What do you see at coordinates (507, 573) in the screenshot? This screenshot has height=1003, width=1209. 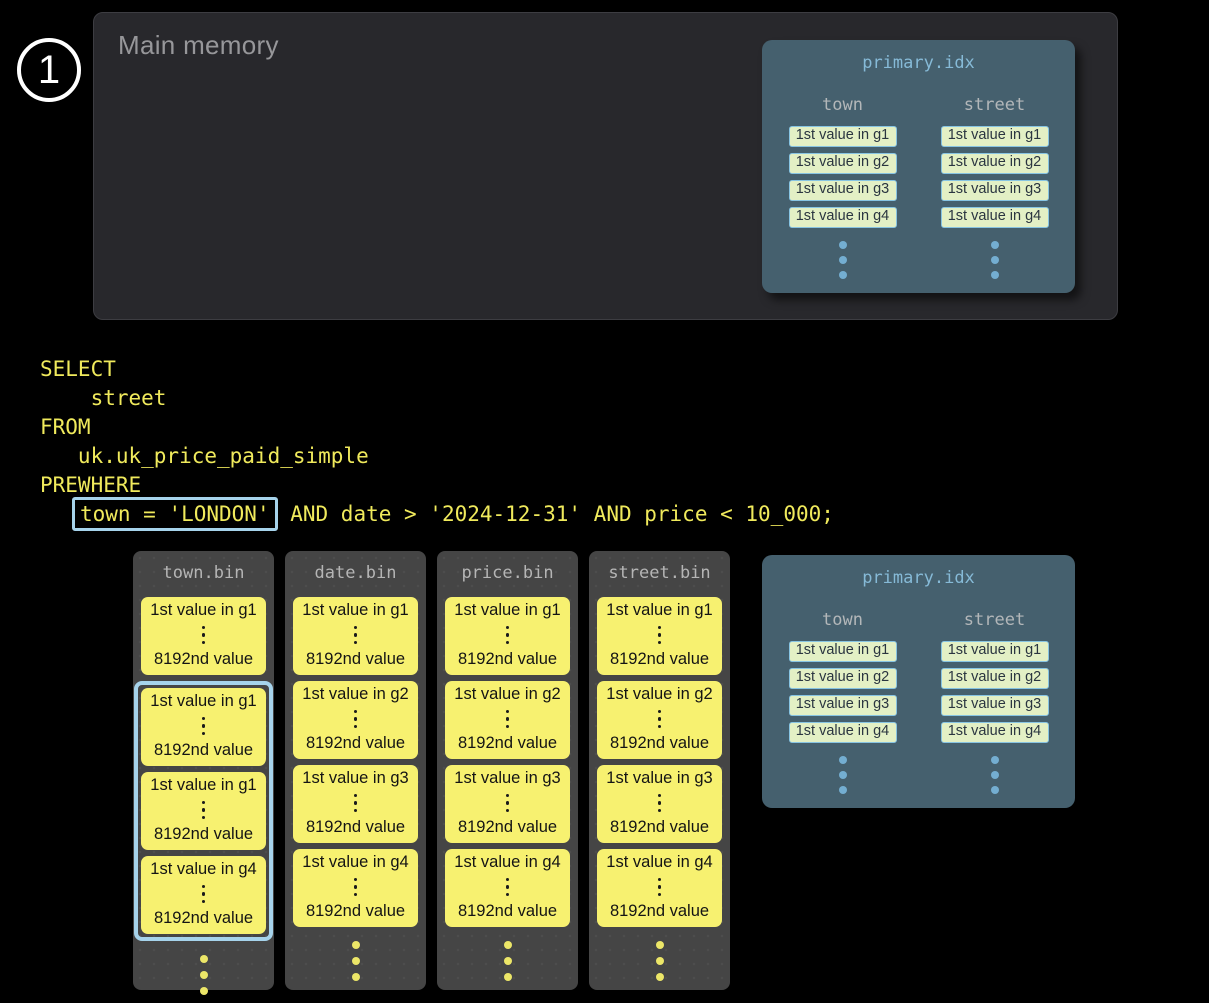 I see `bin-file-title: price.bin` at bounding box center [507, 573].